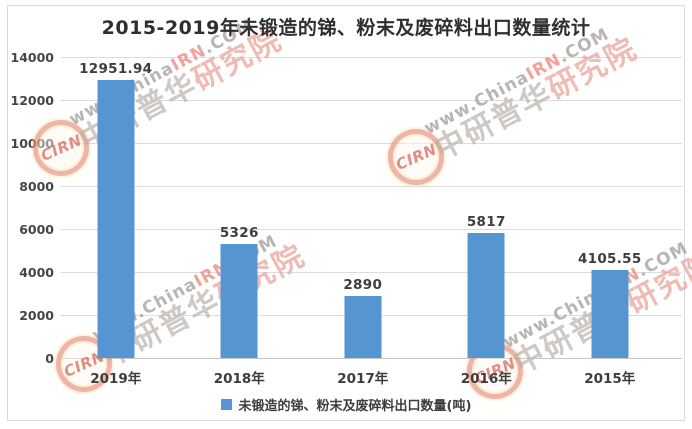  What do you see at coordinates (363, 285) in the screenshot?
I see `bar-value-label: 2890` at bounding box center [363, 285].